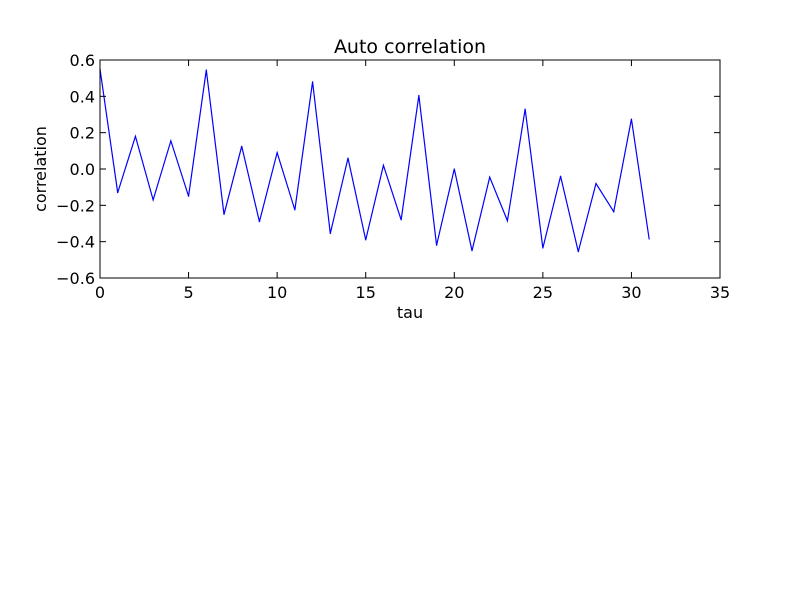 This screenshot has height=600, width=800. Describe the element at coordinates (75, 242) in the screenshot. I see `y-tick-label: −0.4` at that location.